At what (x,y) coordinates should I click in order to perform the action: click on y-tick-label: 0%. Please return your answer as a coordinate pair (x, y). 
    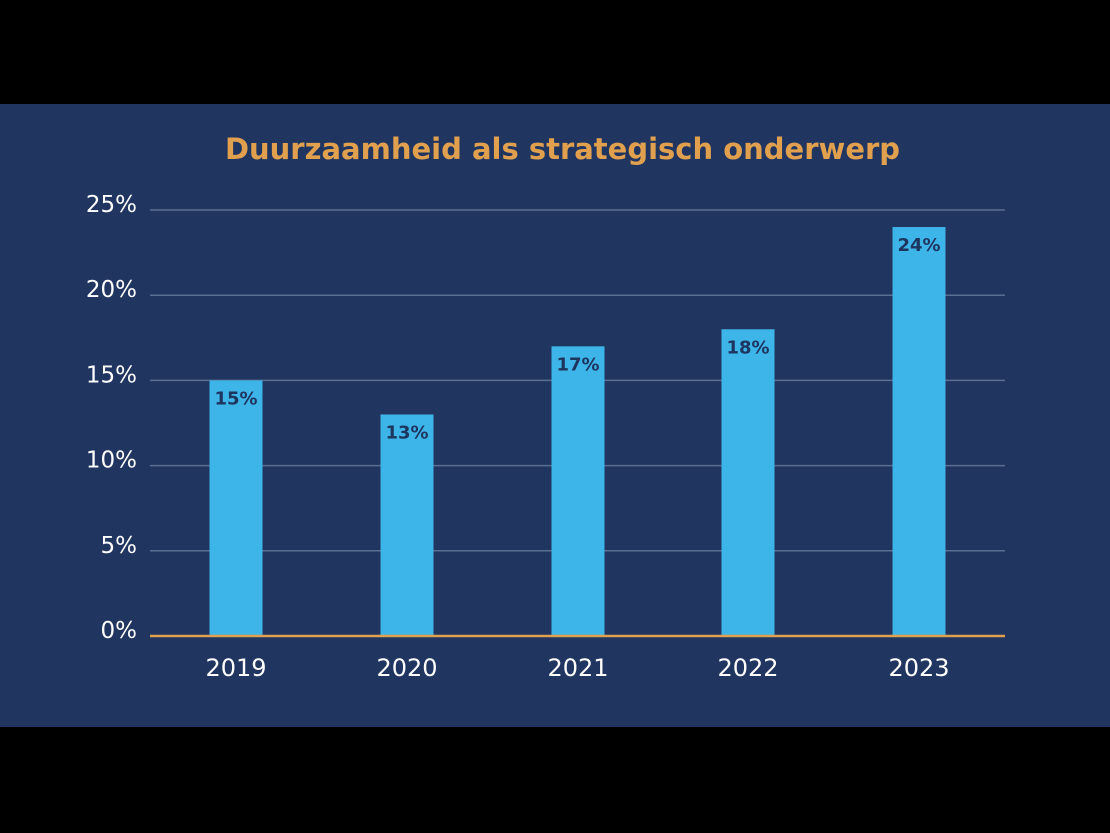
    Looking at the image, I should click on (119, 631).